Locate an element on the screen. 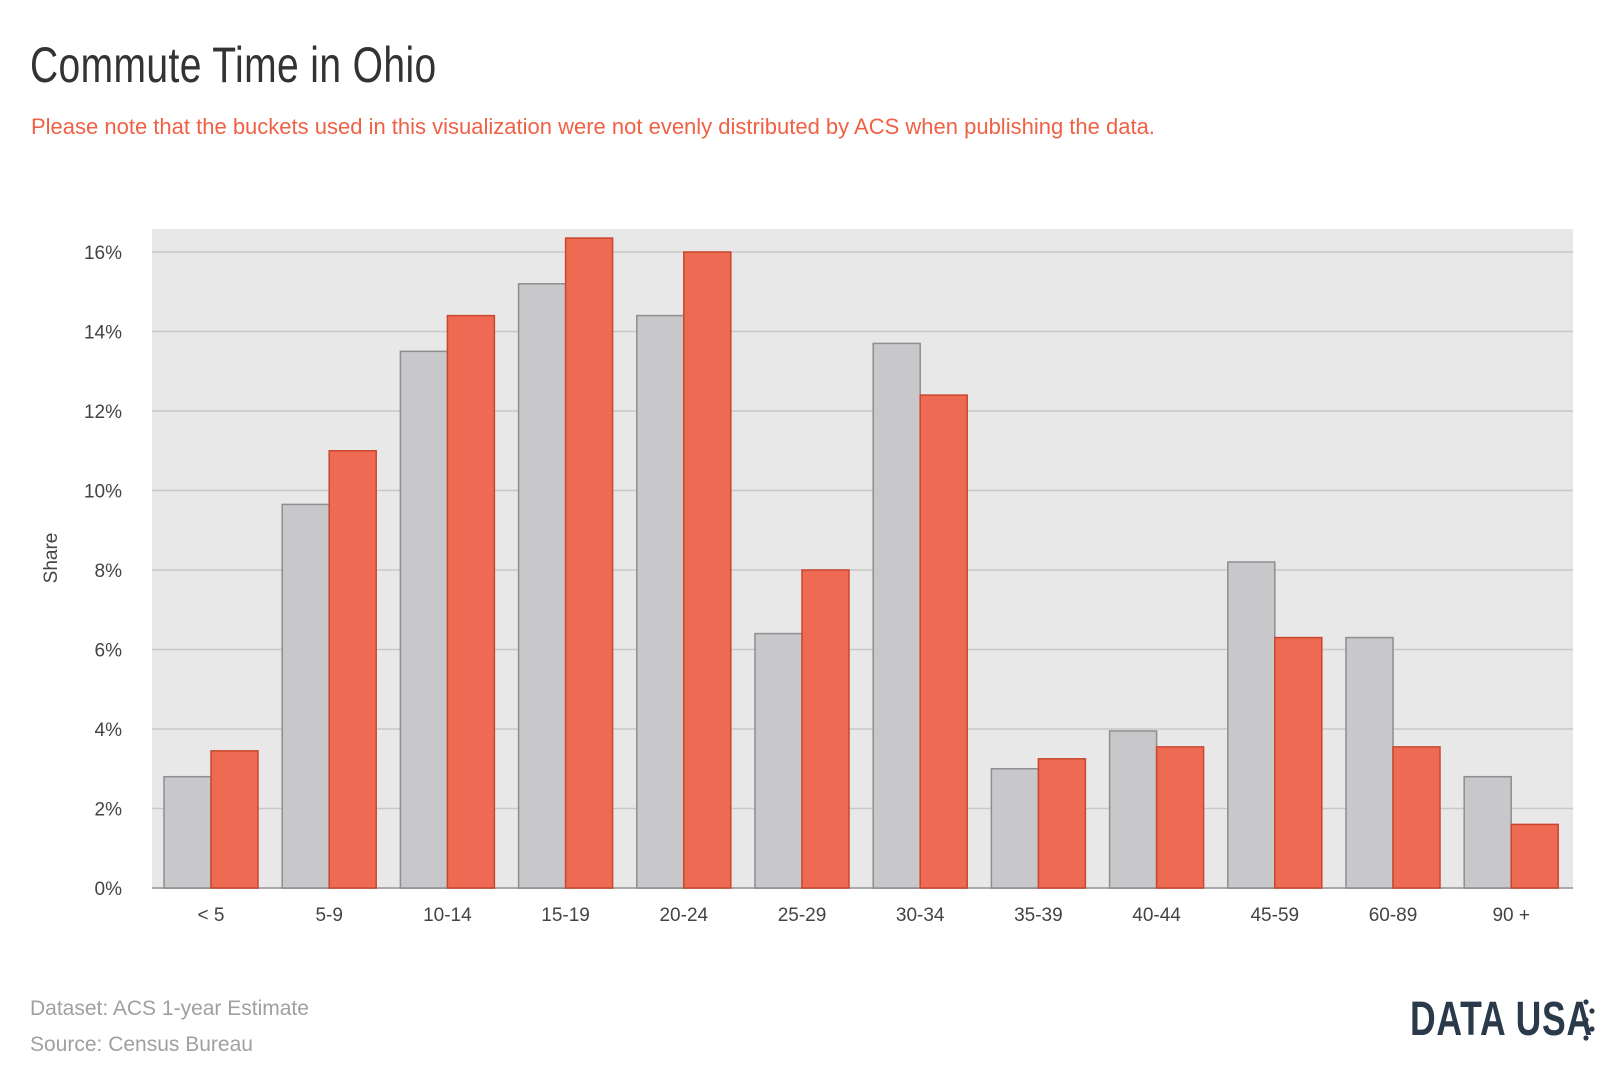 This screenshot has height=1090, width=1612. x-tick-label: 10-14 is located at coordinates (447, 915).